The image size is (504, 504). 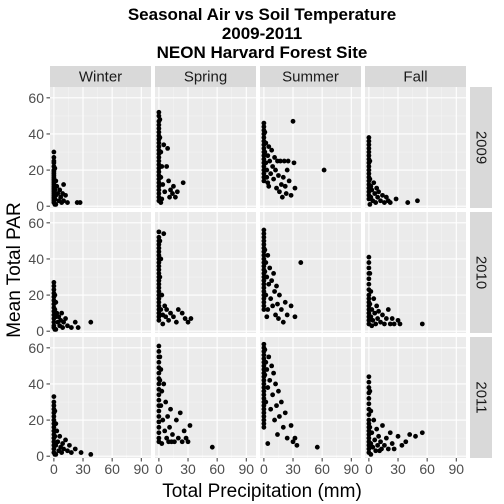 What do you see at coordinates (188, 469) in the screenshot?
I see `x-tick-label: 30` at bounding box center [188, 469].